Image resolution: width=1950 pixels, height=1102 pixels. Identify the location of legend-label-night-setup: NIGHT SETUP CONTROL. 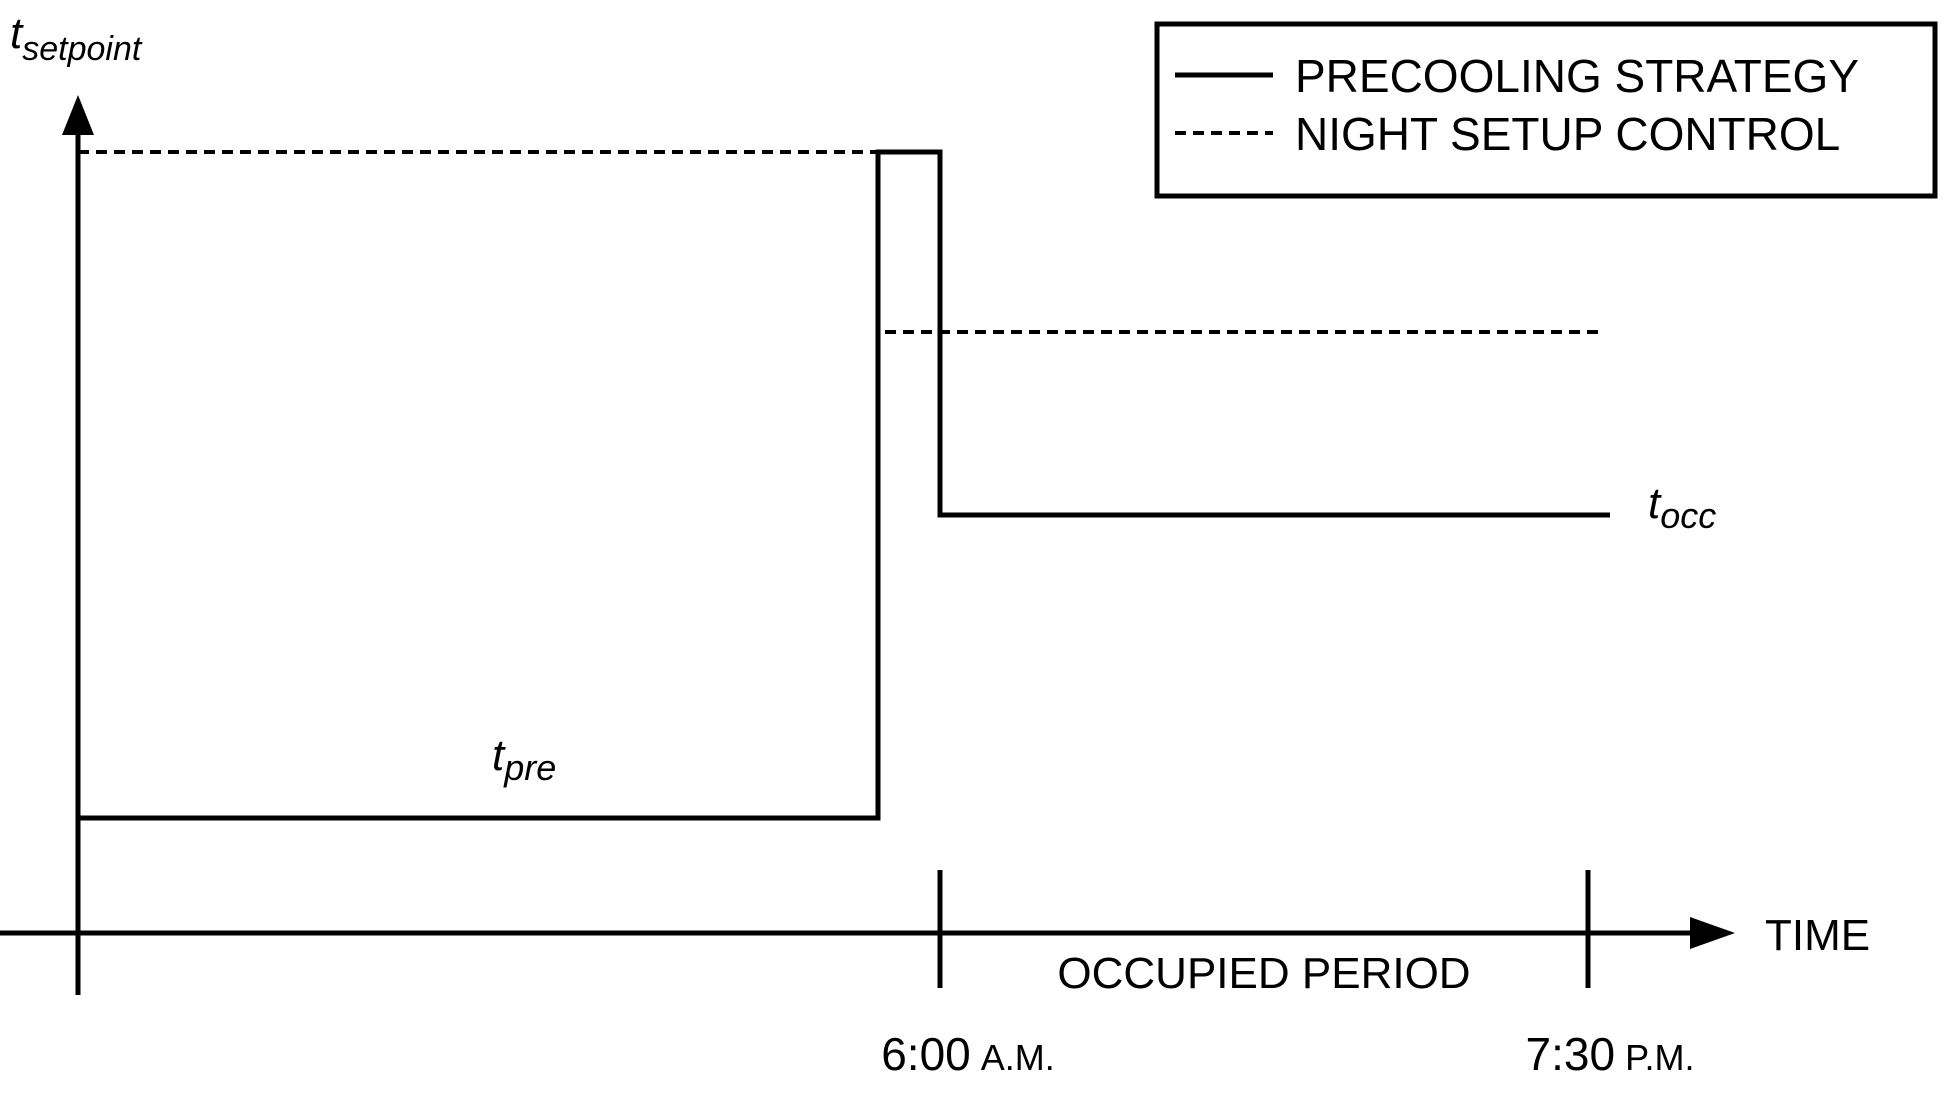
(1567, 134).